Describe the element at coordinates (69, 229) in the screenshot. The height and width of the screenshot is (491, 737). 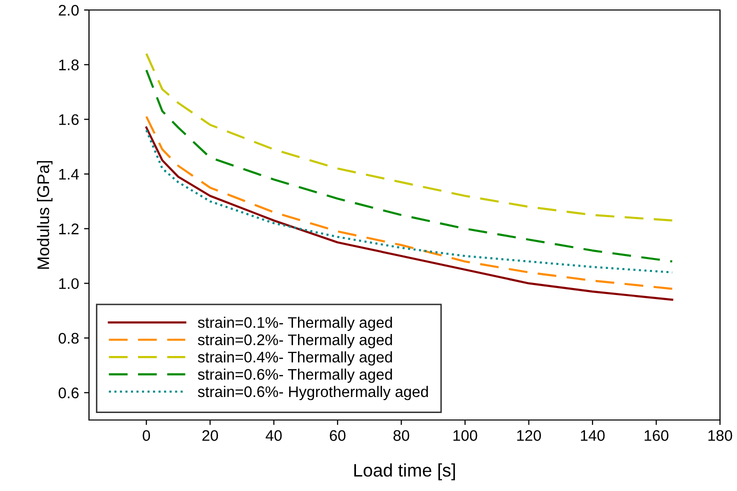
I see `y-tick-label: 1.2` at that location.